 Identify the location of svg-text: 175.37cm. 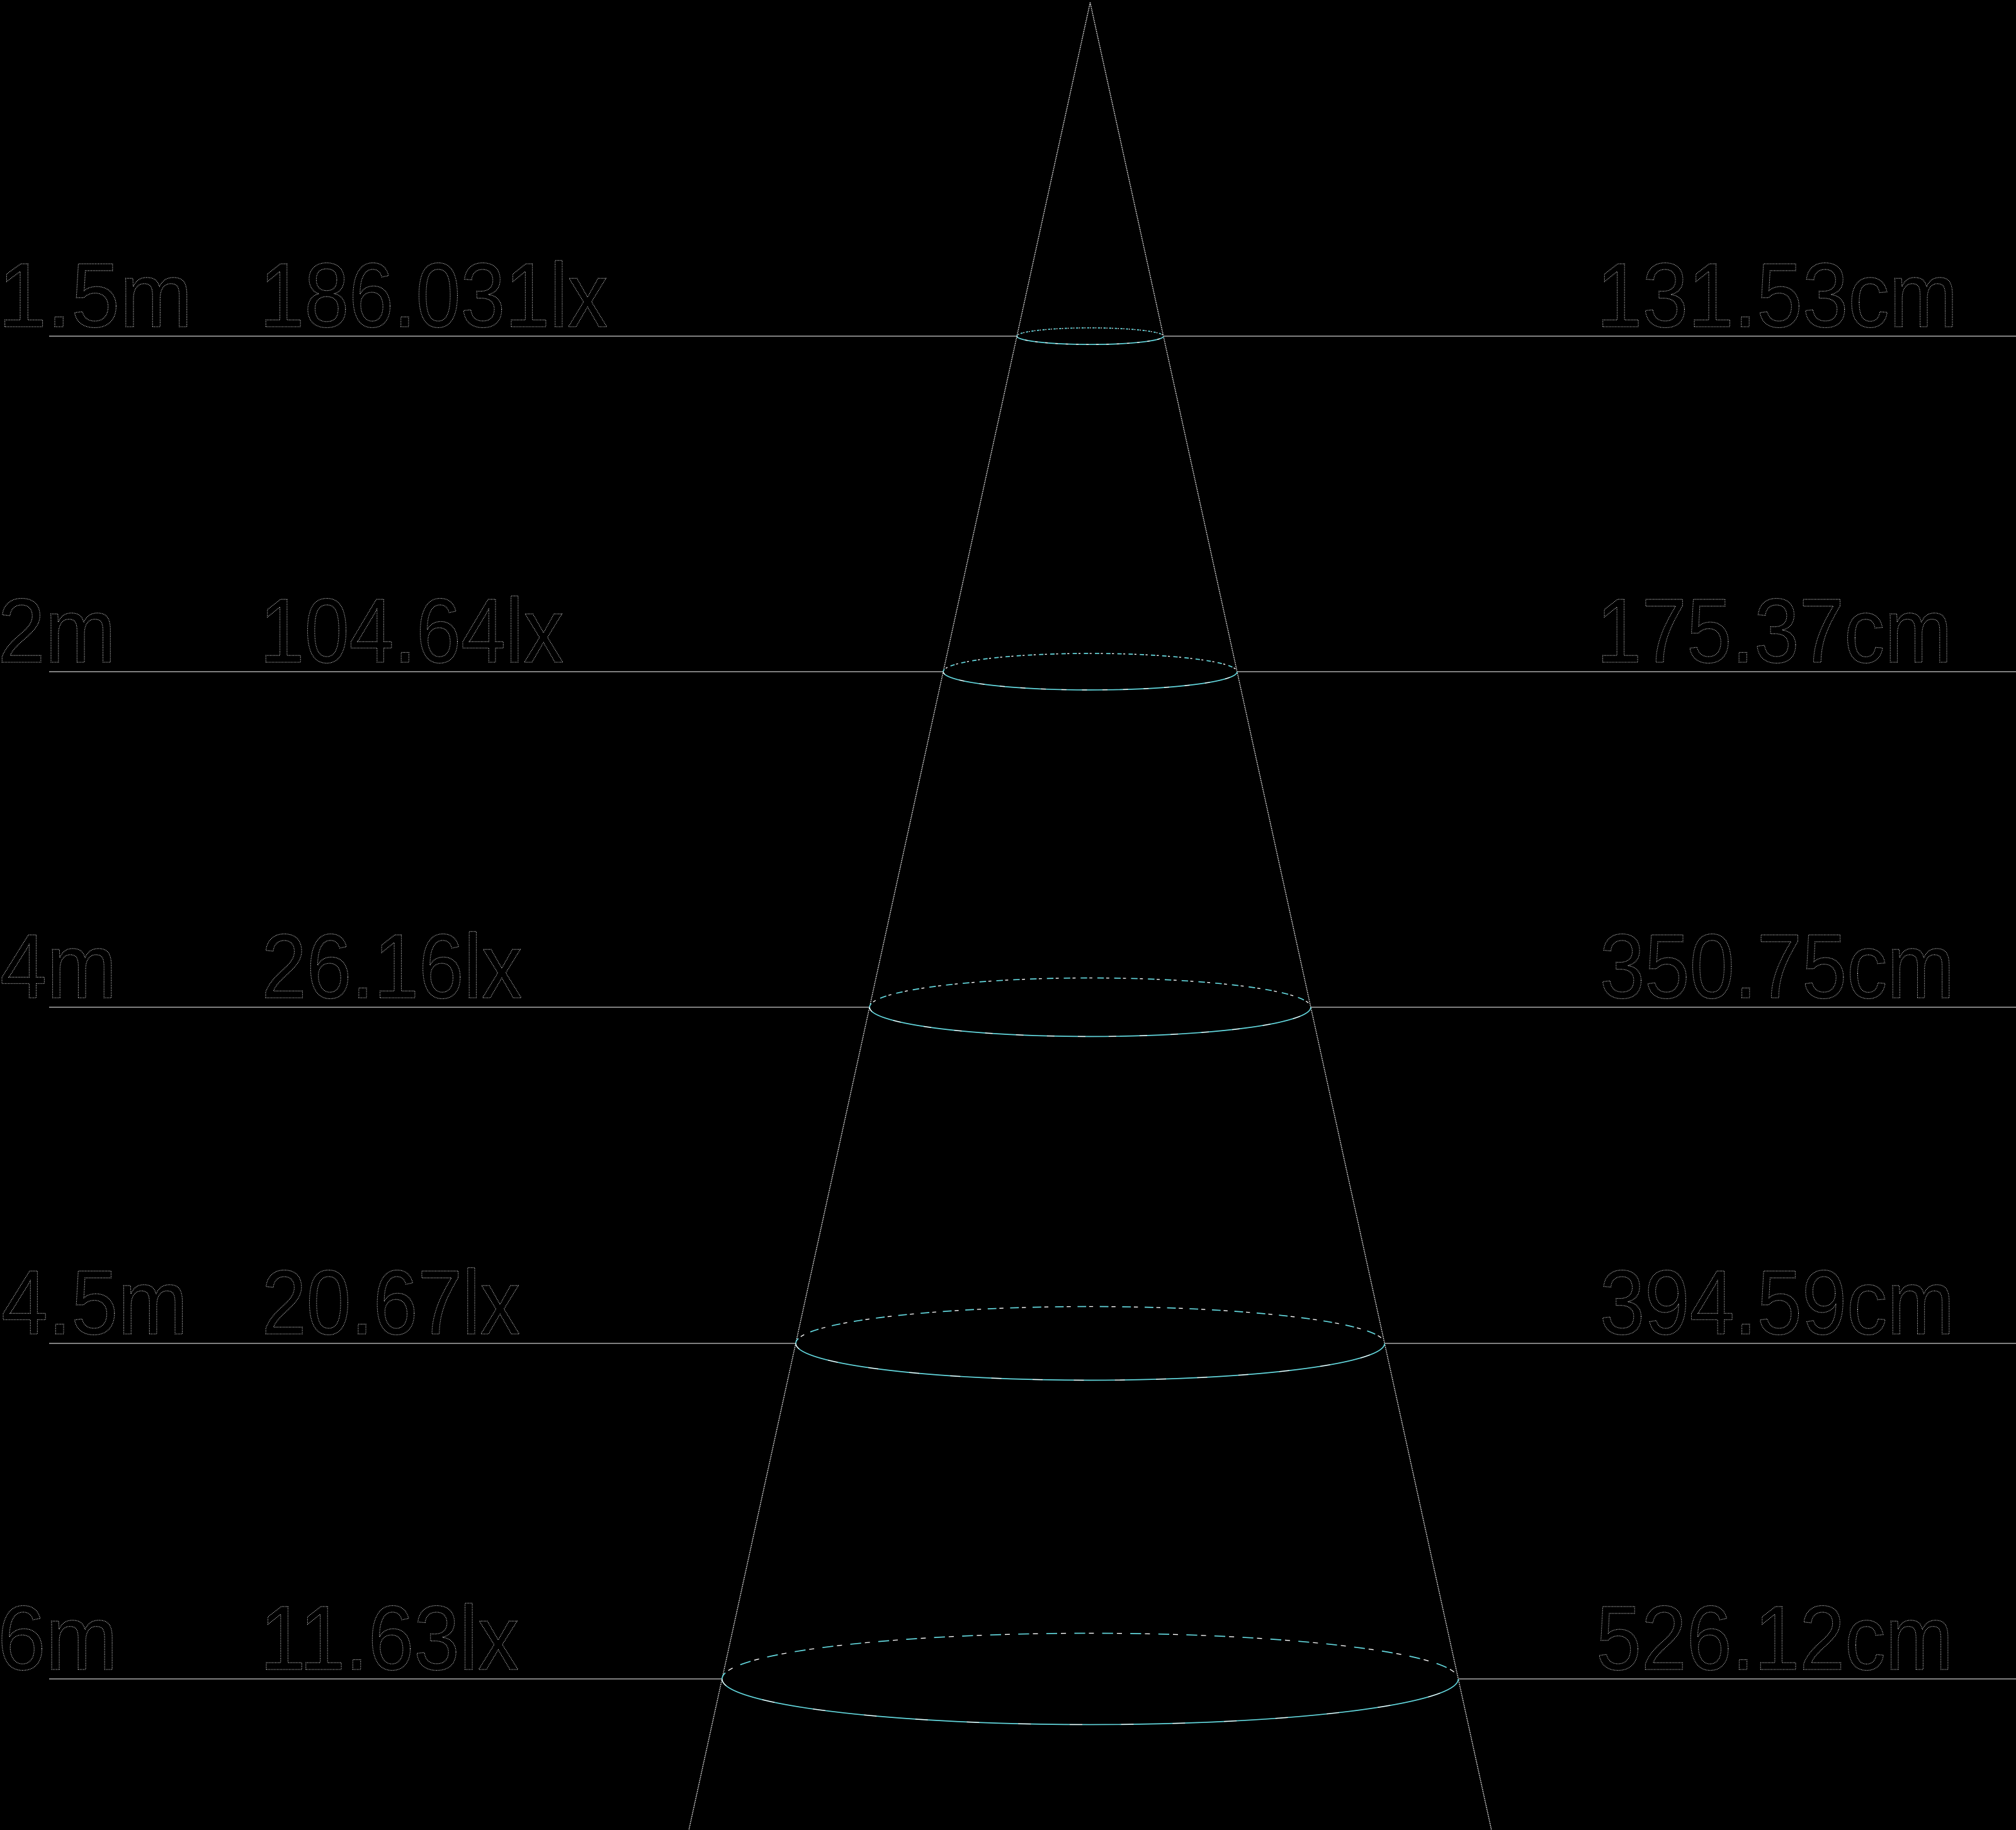
(1774, 630).